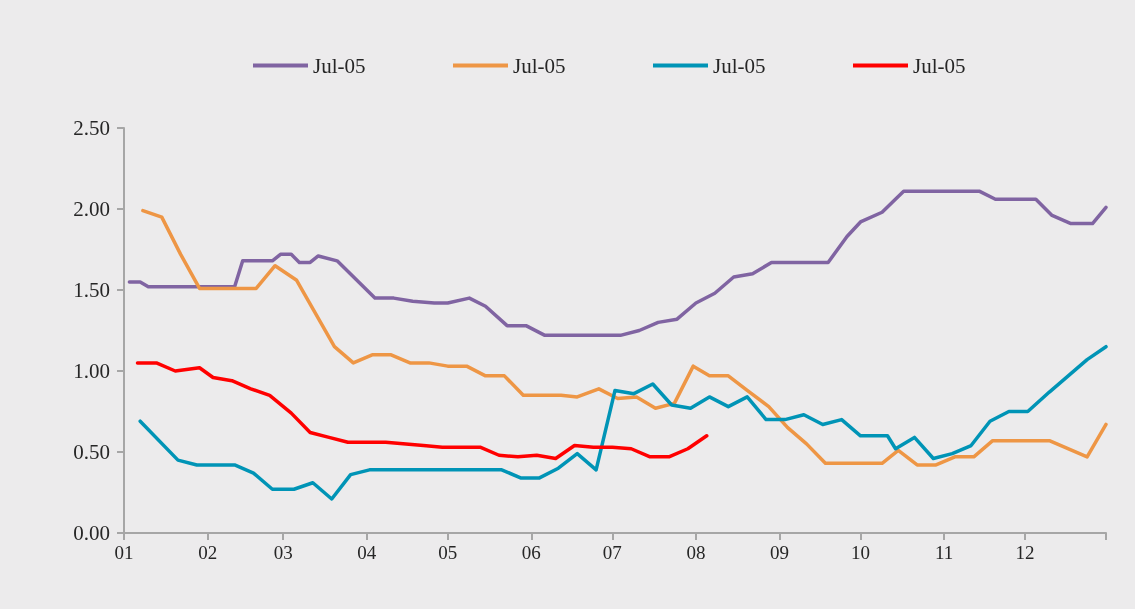 The width and height of the screenshot is (1135, 609). Describe the element at coordinates (860, 552) in the screenshot. I see `x-tick-label: 10` at that location.